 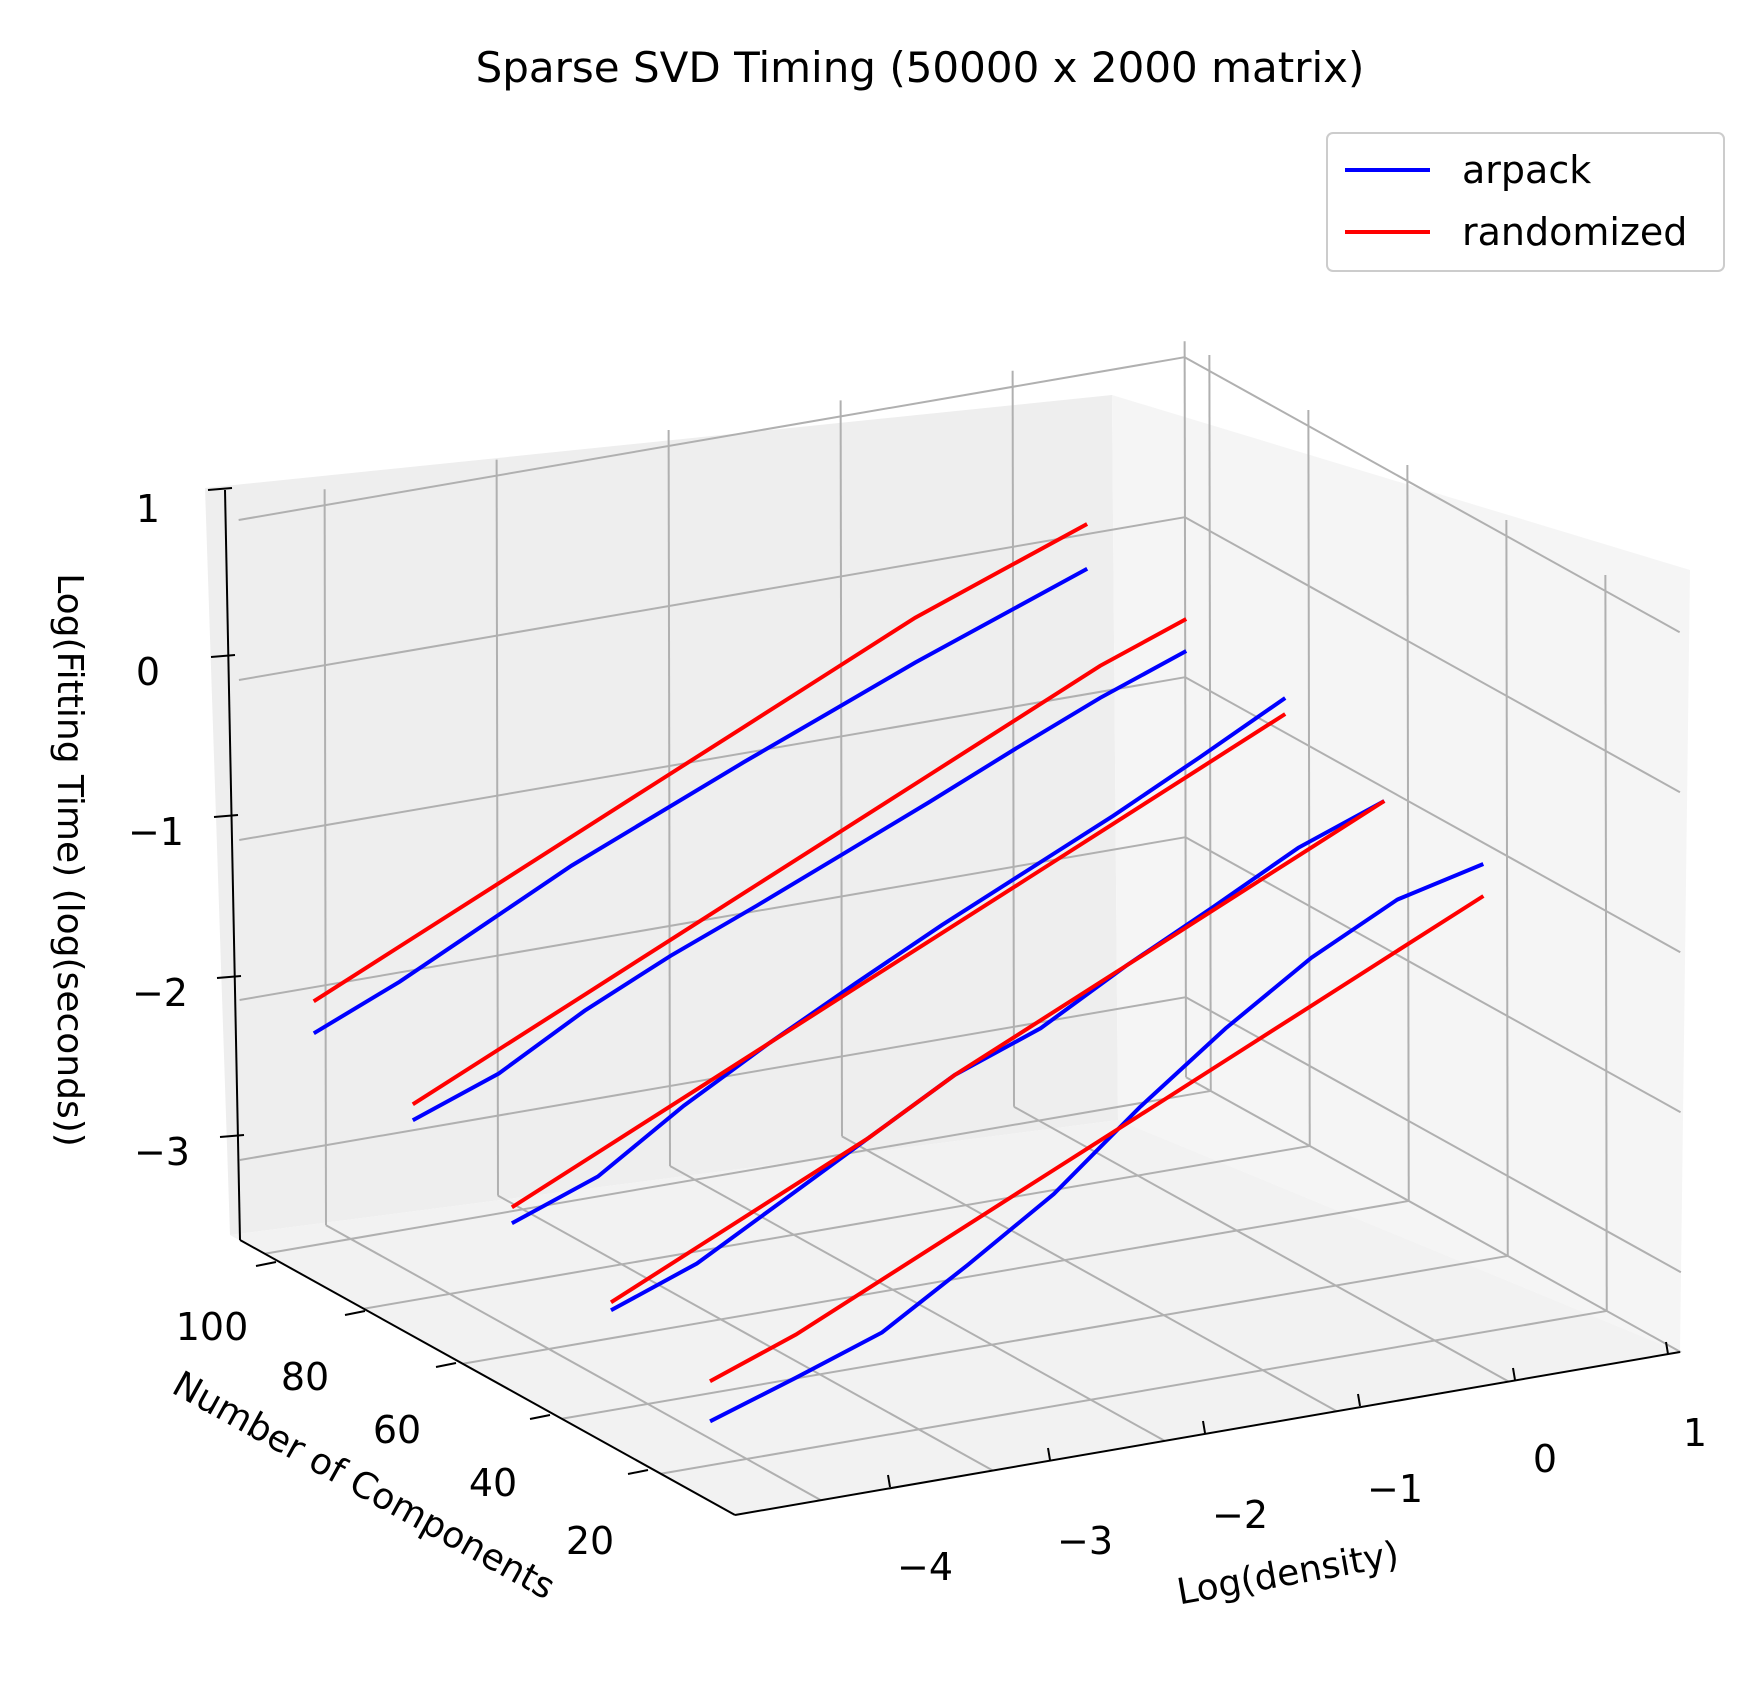 What do you see at coordinates (232, 1136) in the screenshot?
I see `z-tick-m3` at bounding box center [232, 1136].